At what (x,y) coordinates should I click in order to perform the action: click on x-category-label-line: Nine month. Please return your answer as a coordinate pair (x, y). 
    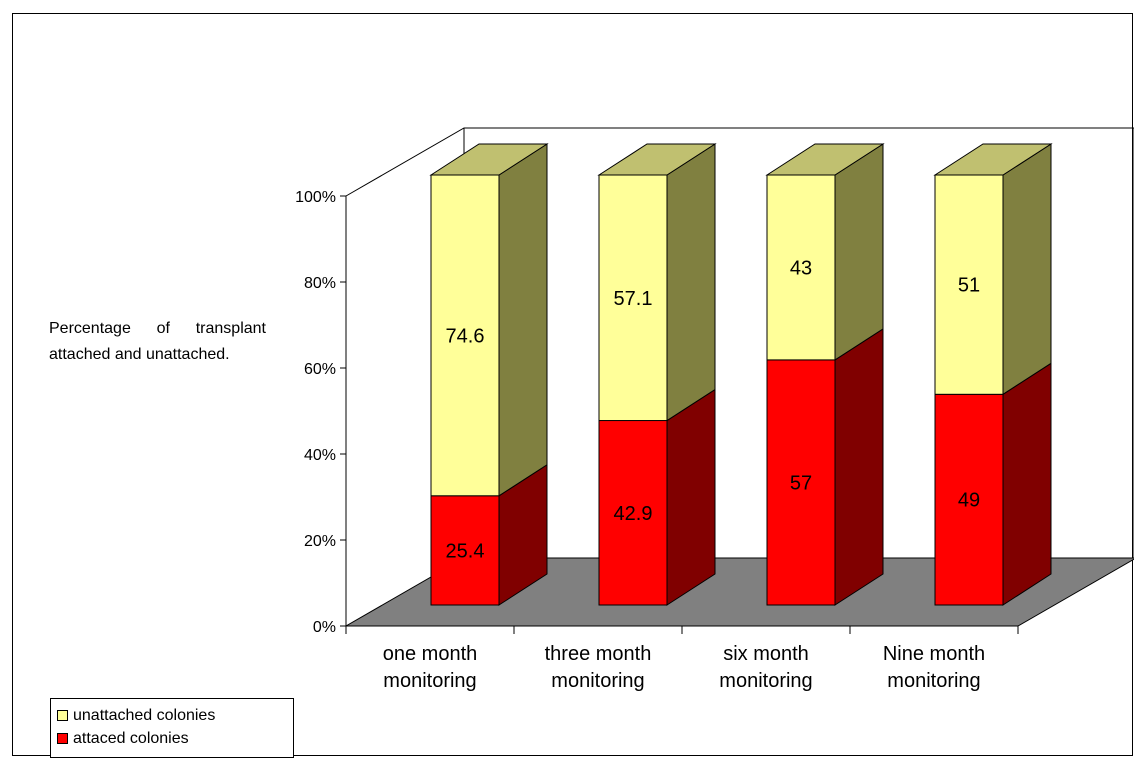
    Looking at the image, I should click on (934, 654).